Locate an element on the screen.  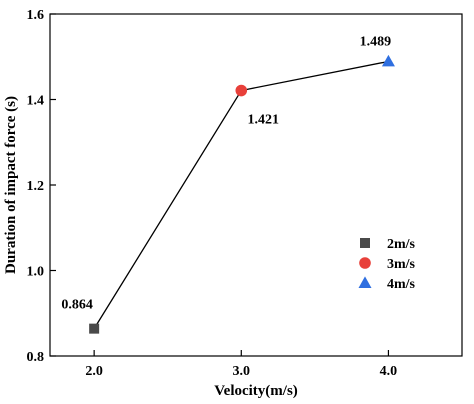
data-label: 0.864 is located at coordinates (77, 305).